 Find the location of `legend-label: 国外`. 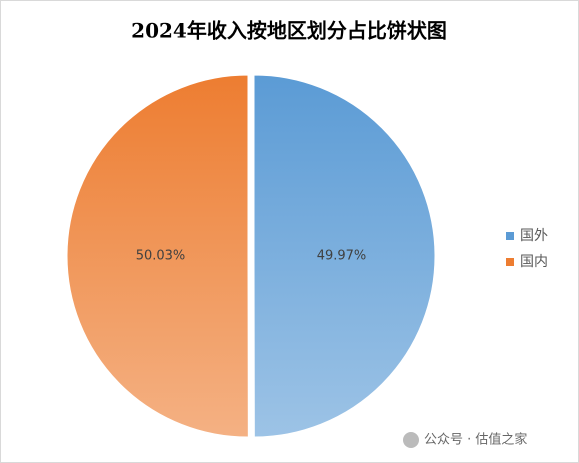

legend-label: 国外 is located at coordinates (534, 236).